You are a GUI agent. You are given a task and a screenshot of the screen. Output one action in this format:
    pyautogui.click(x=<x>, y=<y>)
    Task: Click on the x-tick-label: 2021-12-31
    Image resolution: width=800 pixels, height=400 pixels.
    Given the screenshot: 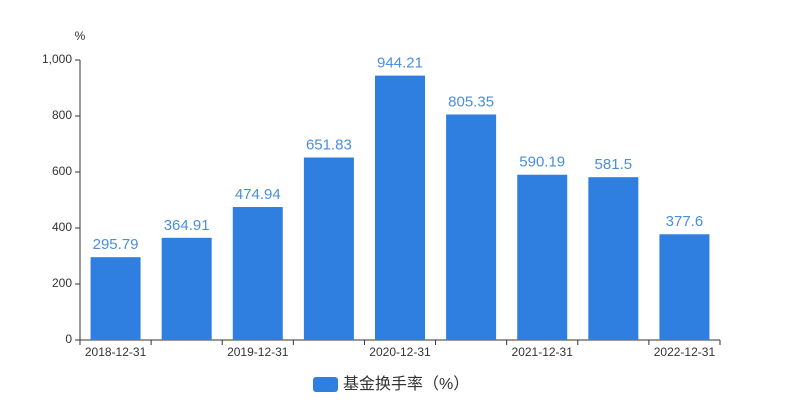 What is the action you would take?
    pyautogui.click(x=543, y=352)
    